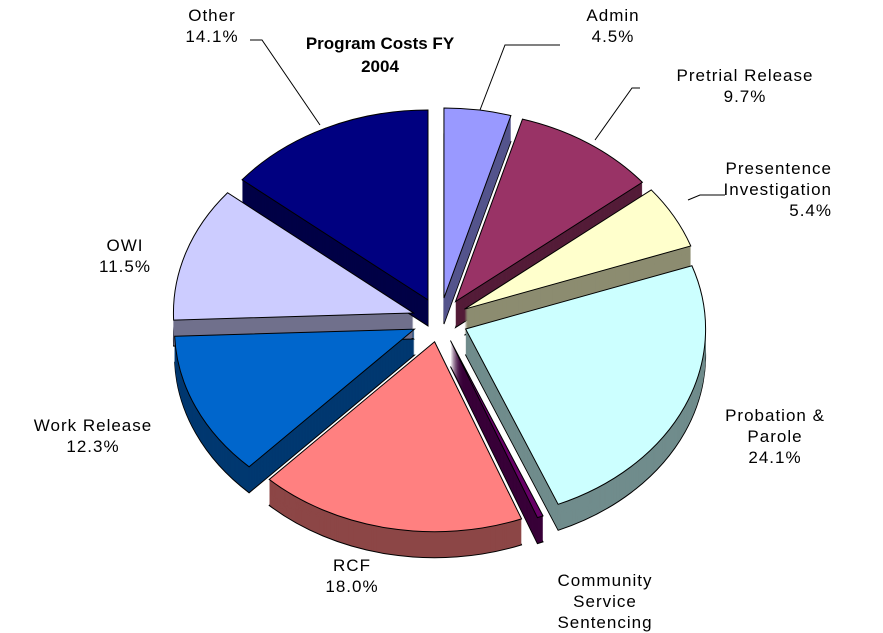 The width and height of the screenshot is (883, 633). Describe the element at coordinates (212, 36) in the screenshot. I see `value-label: 14.1%` at that location.